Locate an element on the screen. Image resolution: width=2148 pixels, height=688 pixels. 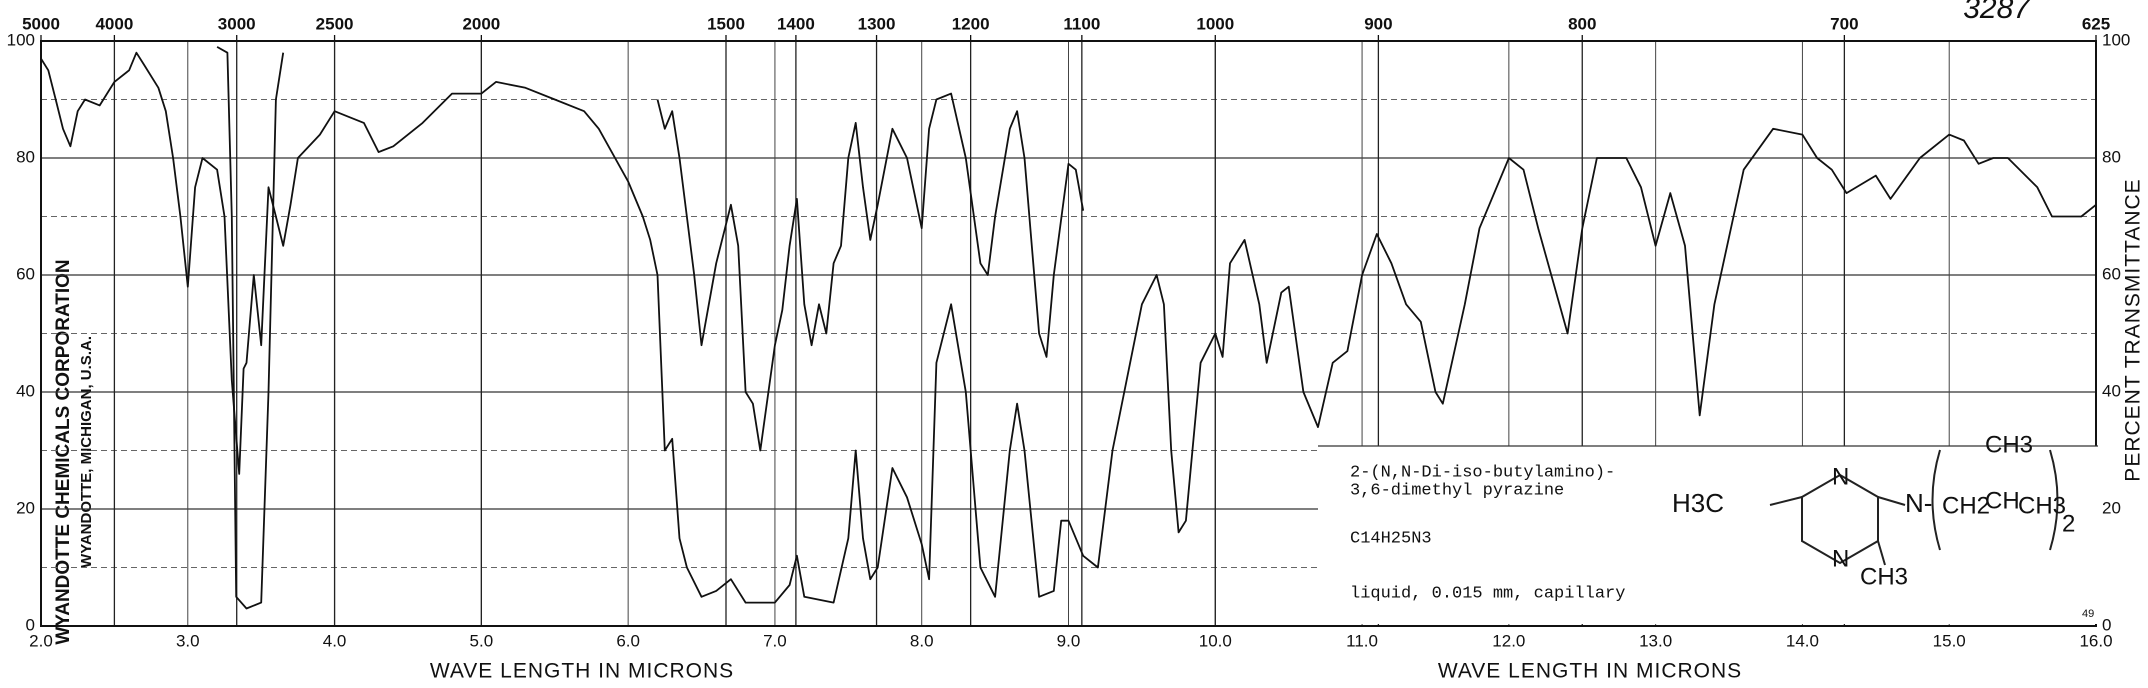
x2-tick-label: 2000 is located at coordinates (481, 23).